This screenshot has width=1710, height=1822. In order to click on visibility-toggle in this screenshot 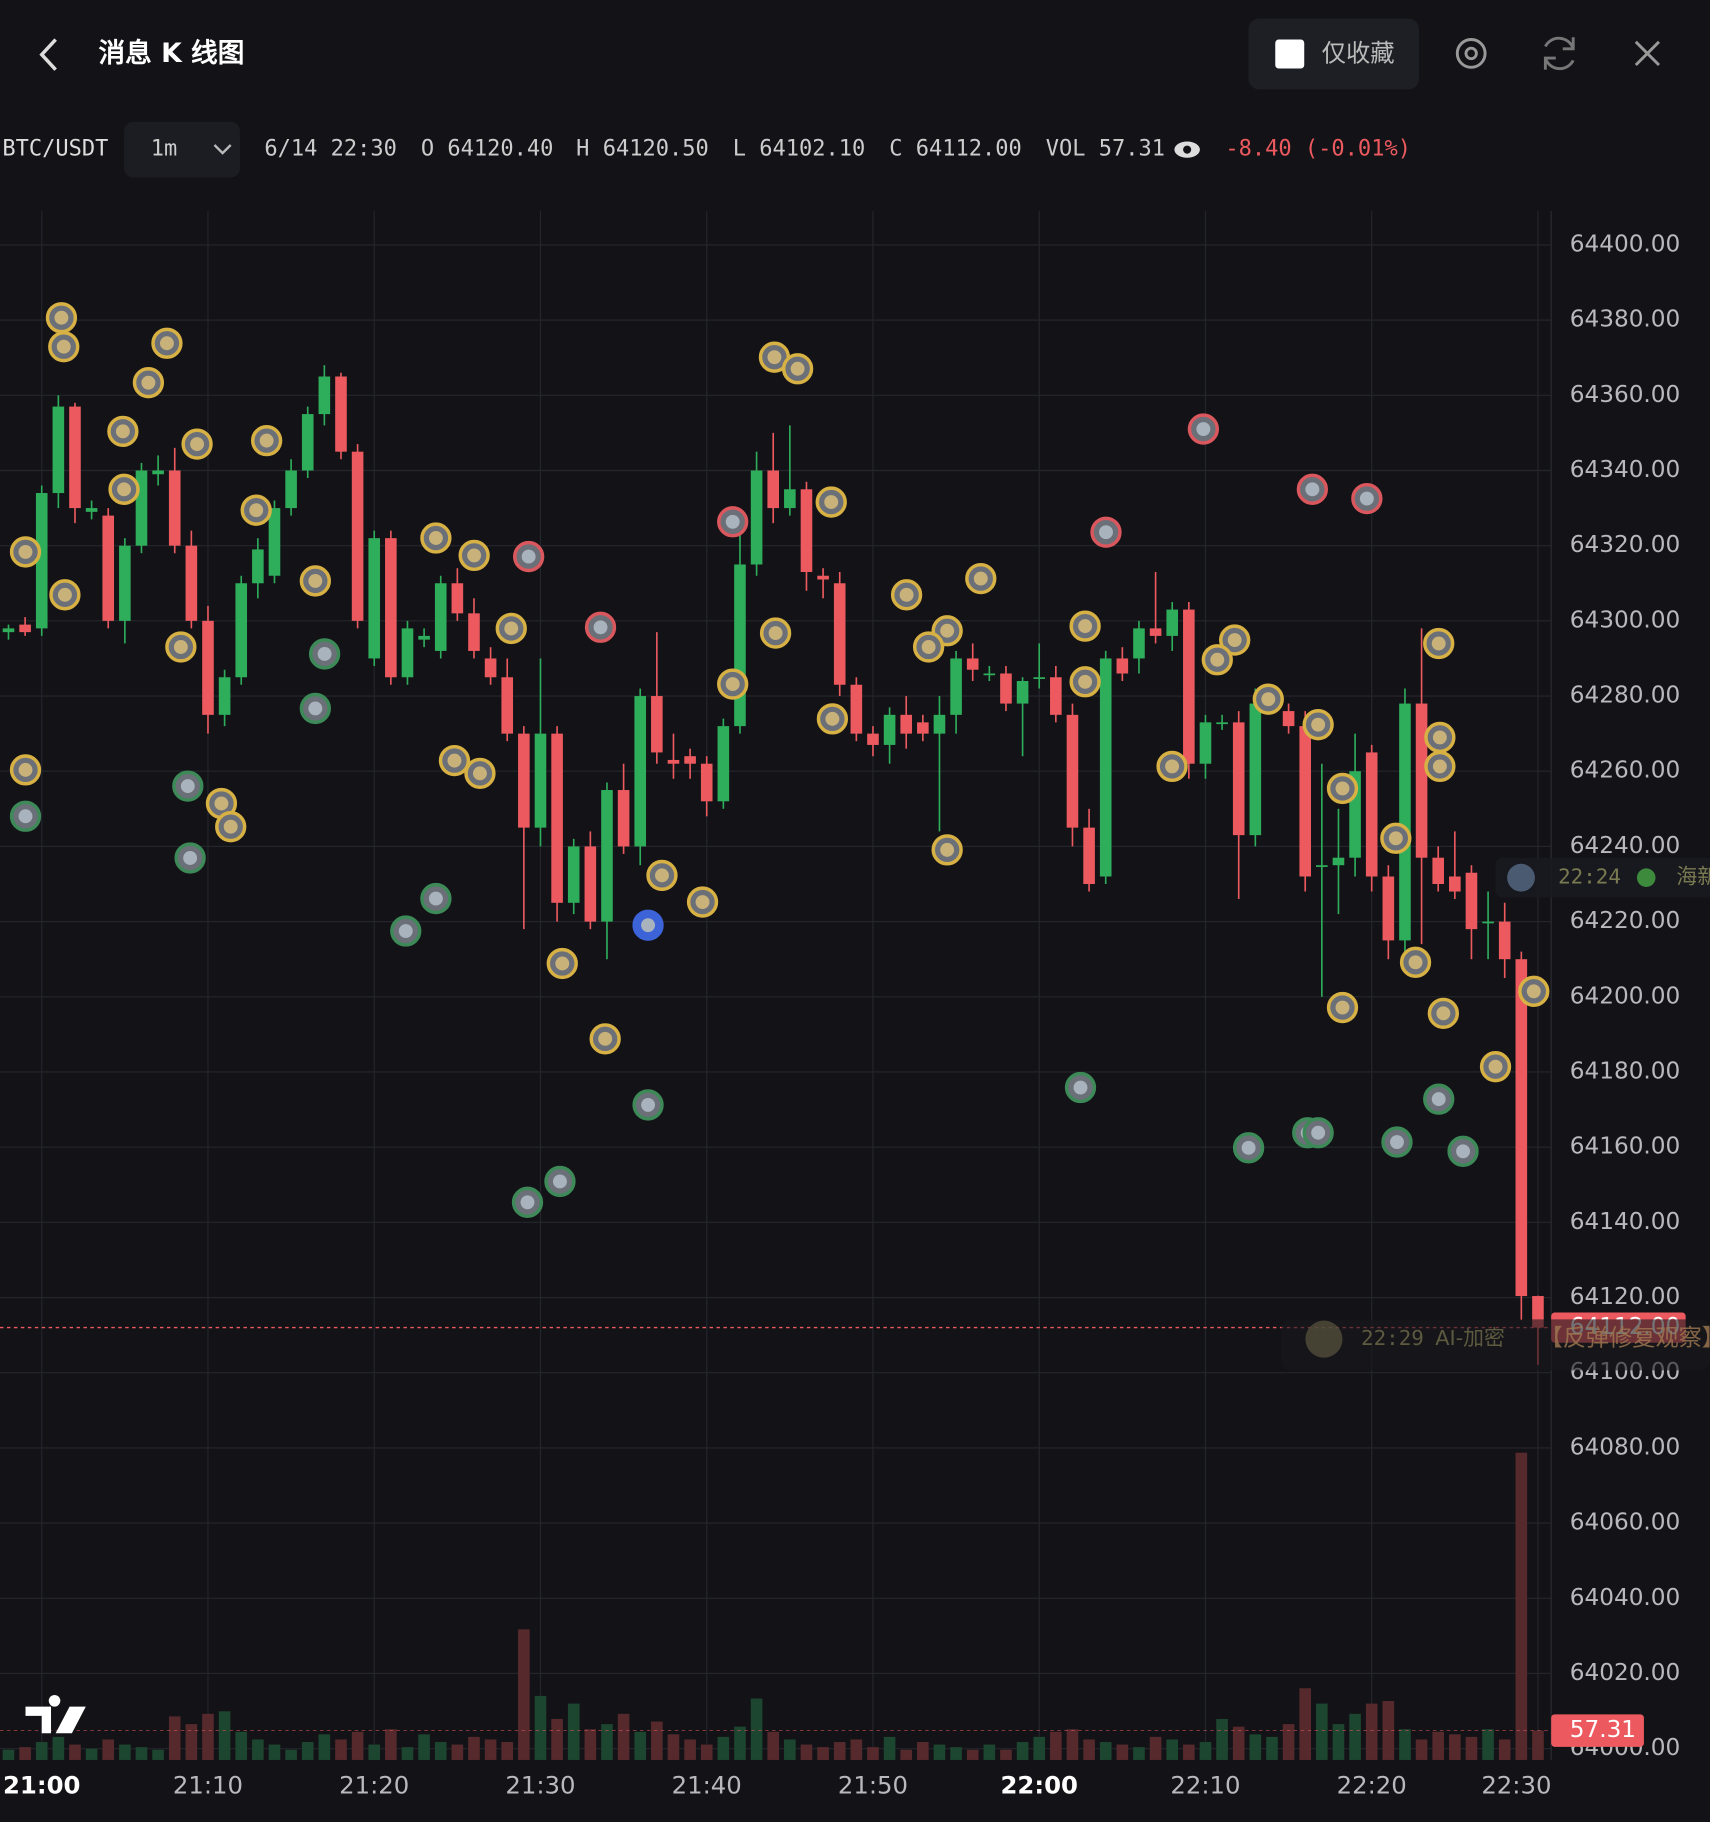, I will do `click(1187, 149)`.